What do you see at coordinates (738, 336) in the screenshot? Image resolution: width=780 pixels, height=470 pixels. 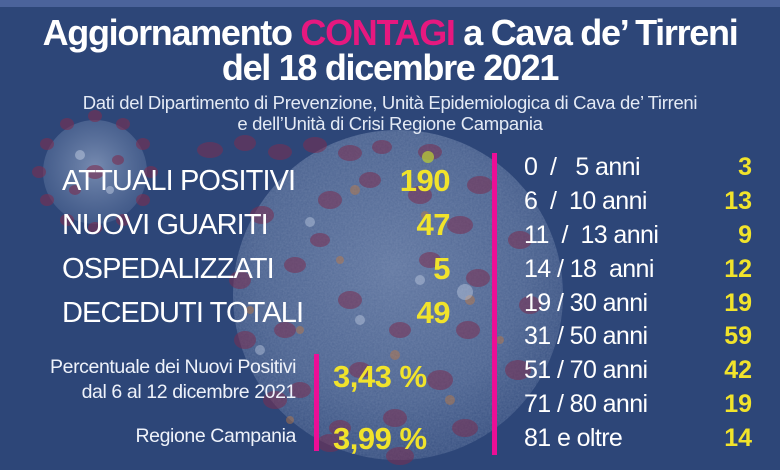 I see `age-value: 59` at bounding box center [738, 336].